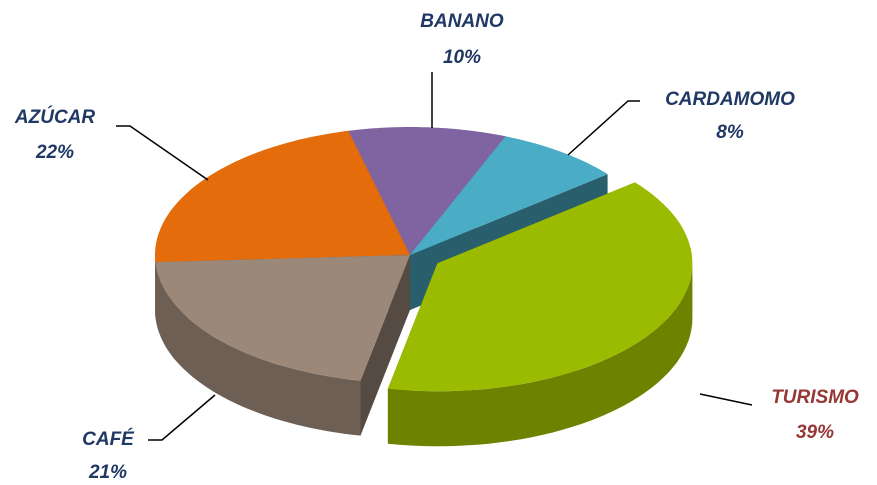 Image resolution: width=877 pixels, height=485 pixels. What do you see at coordinates (730, 132) in the screenshot?
I see `slice-value: 8%` at bounding box center [730, 132].